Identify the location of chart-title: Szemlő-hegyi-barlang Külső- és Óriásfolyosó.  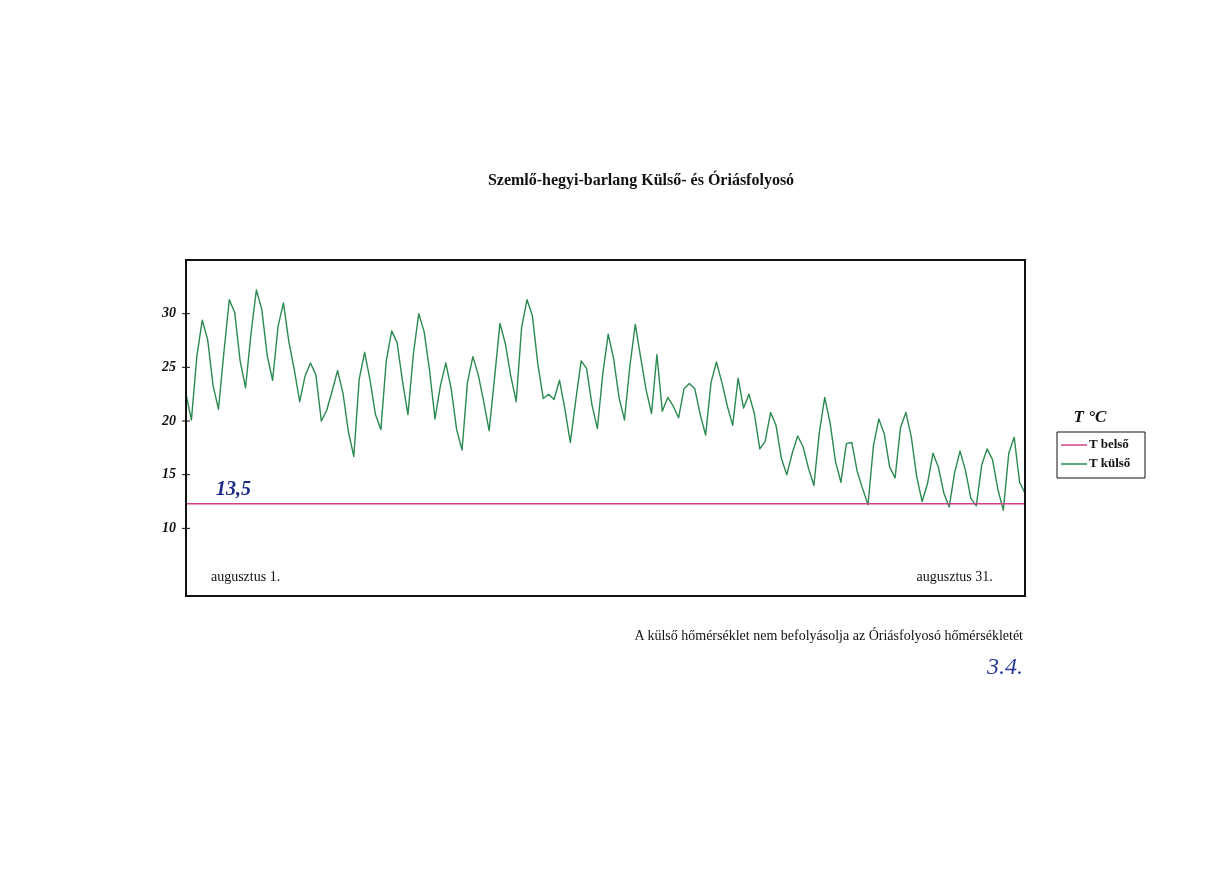
(641, 180).